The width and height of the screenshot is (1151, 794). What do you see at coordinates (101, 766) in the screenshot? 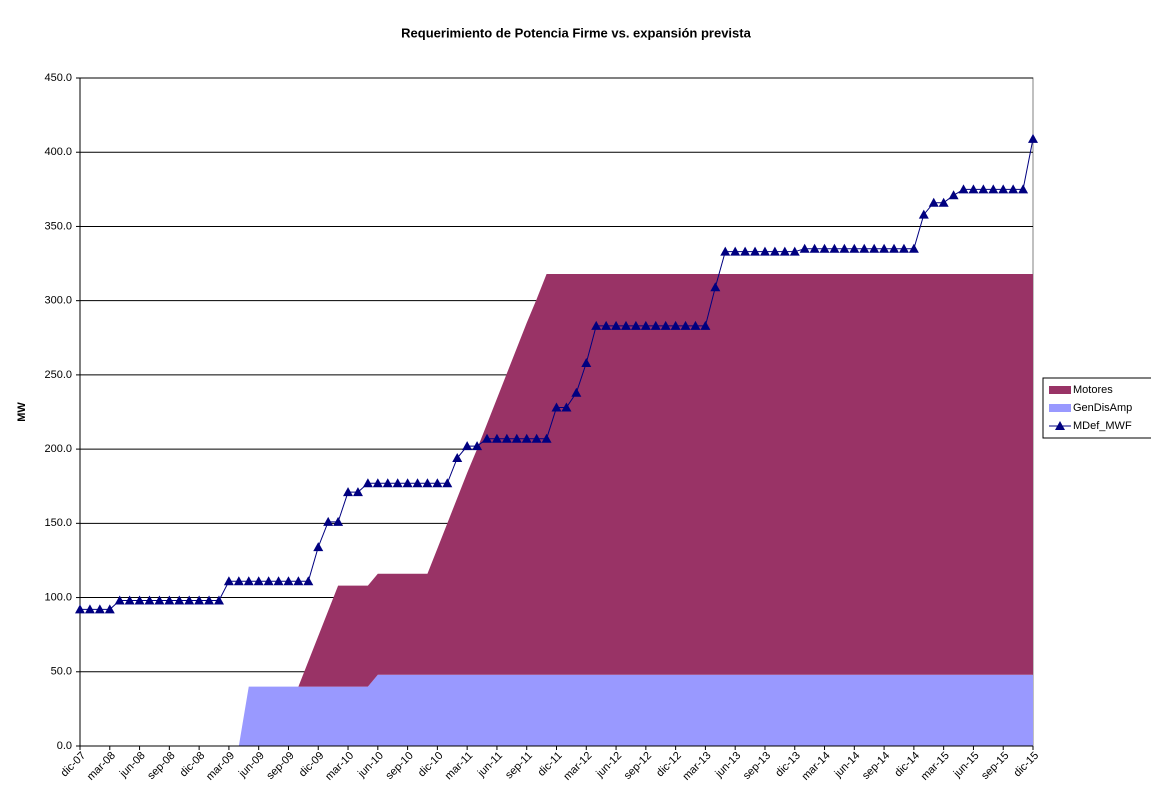
I see `x-tick-label: mar-08` at bounding box center [101, 766].